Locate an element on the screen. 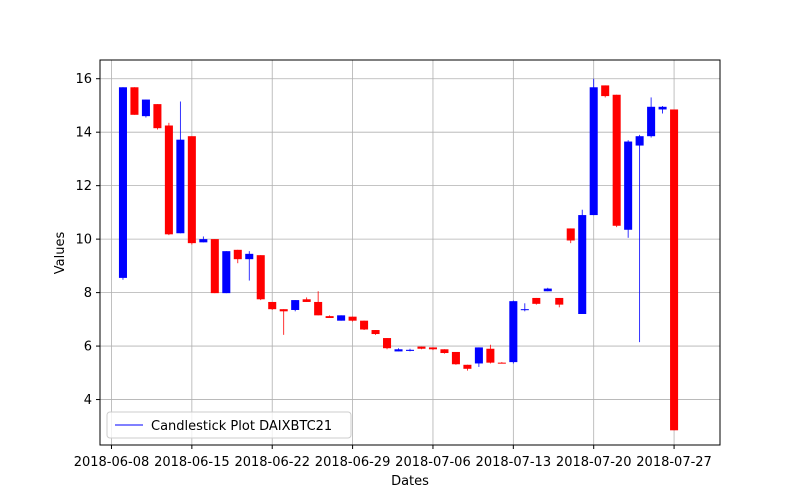 The height and width of the screenshot is (500, 800). y-tick-label: 8 is located at coordinates (88, 293).